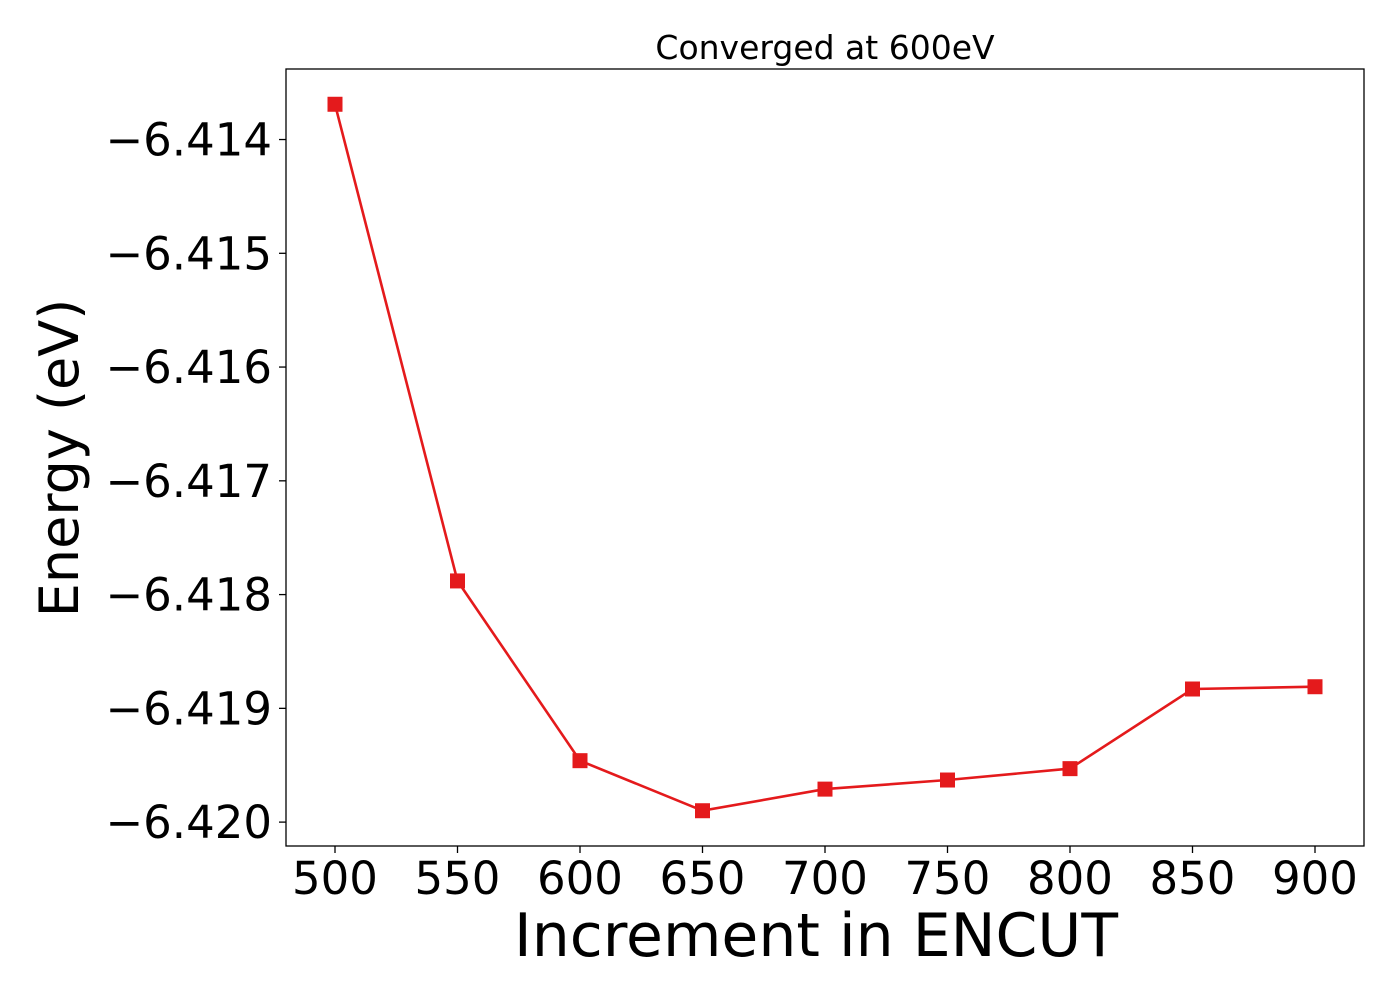 This screenshot has height=1000, width=1400. Describe the element at coordinates (188, 822) in the screenshot. I see `y-tick-label: −6.420` at that location.